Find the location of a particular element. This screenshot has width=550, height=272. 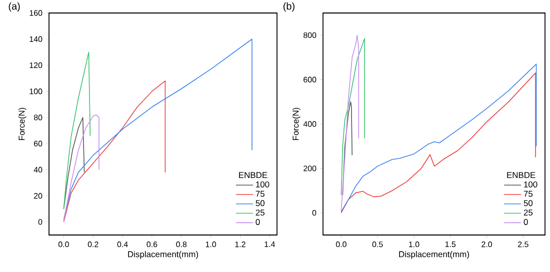

chart-title: (b) is located at coordinates (289, 7).